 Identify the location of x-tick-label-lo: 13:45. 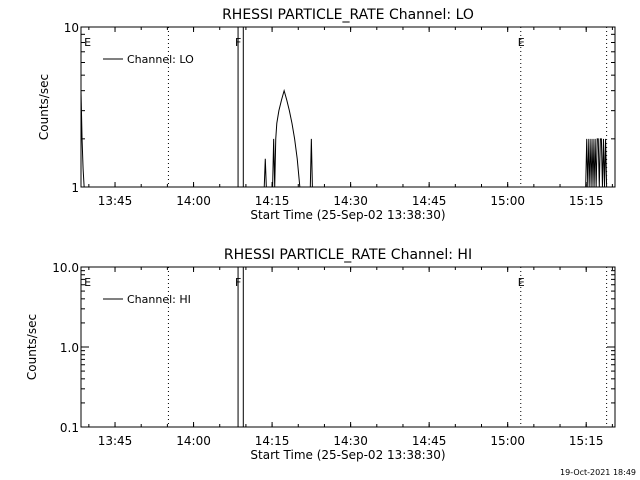
(115, 201).